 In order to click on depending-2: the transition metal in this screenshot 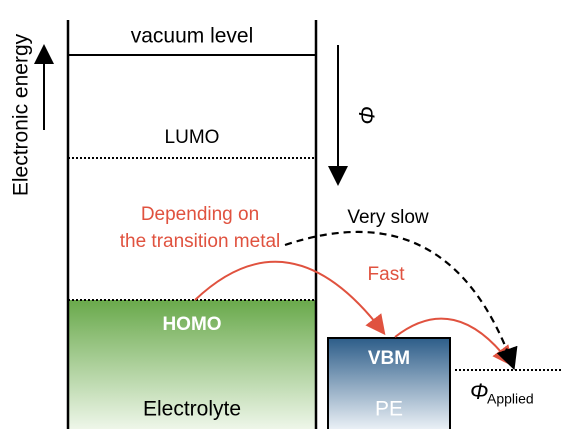, I will do `click(200, 241)`.